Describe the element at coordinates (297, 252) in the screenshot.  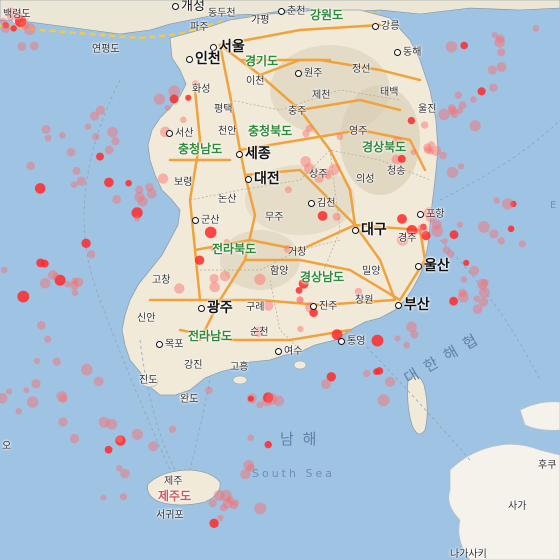
I see `city-geochang: 거창` at that location.